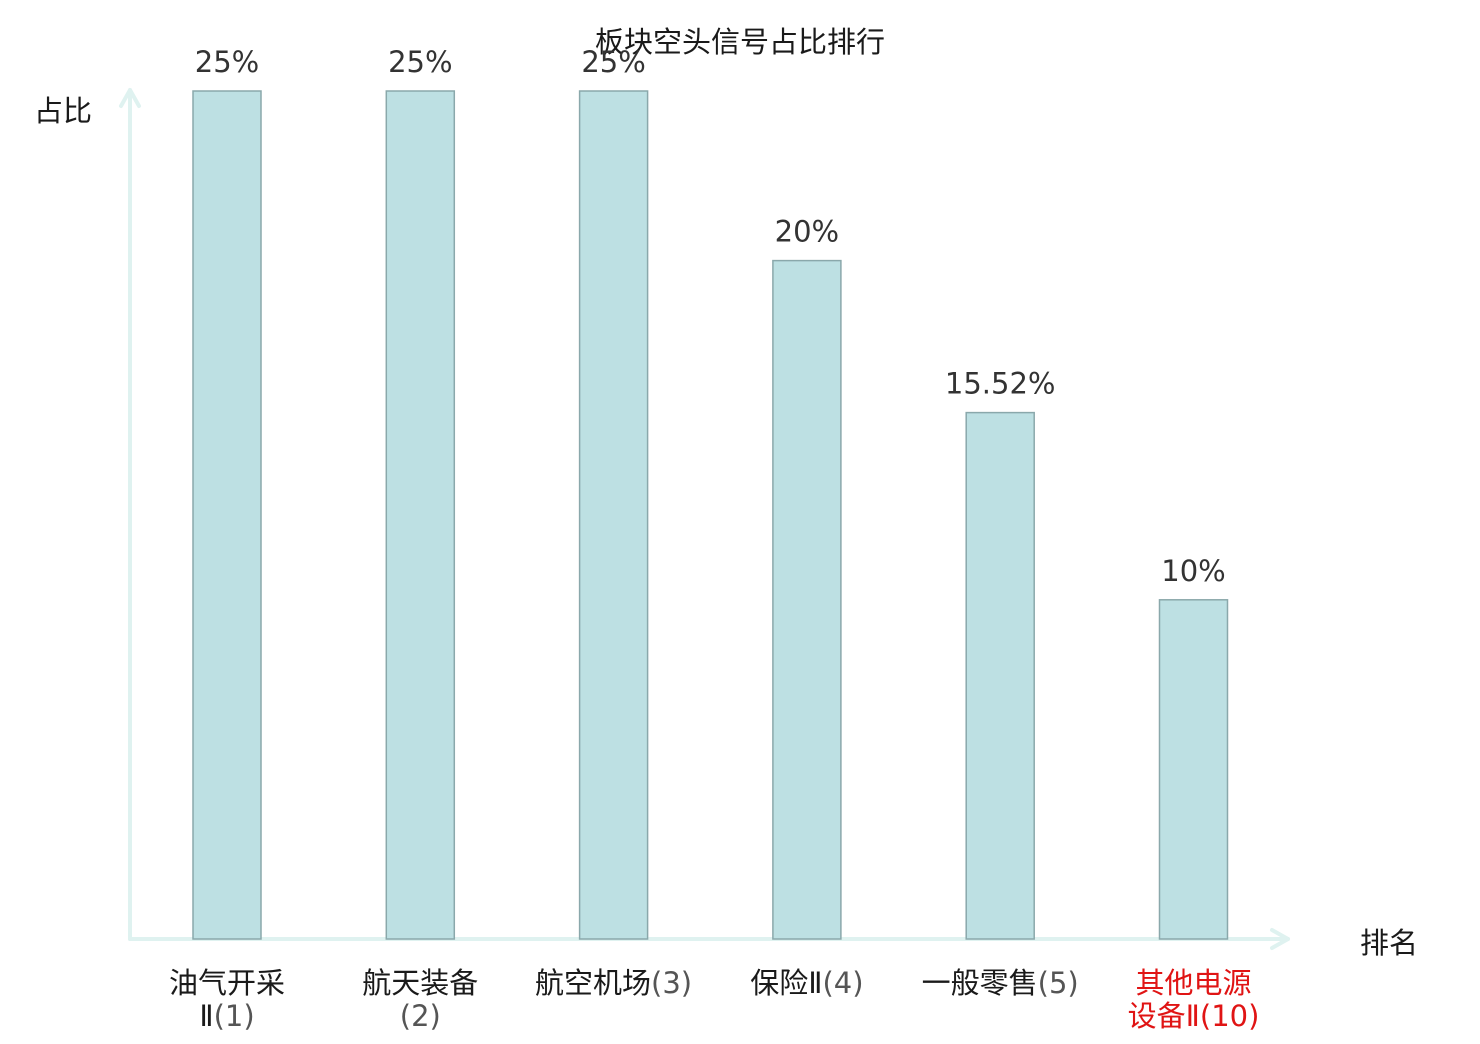 The image size is (1480, 1044). Describe the element at coordinates (63, 111) in the screenshot. I see `y-axis-label: 占比` at that location.